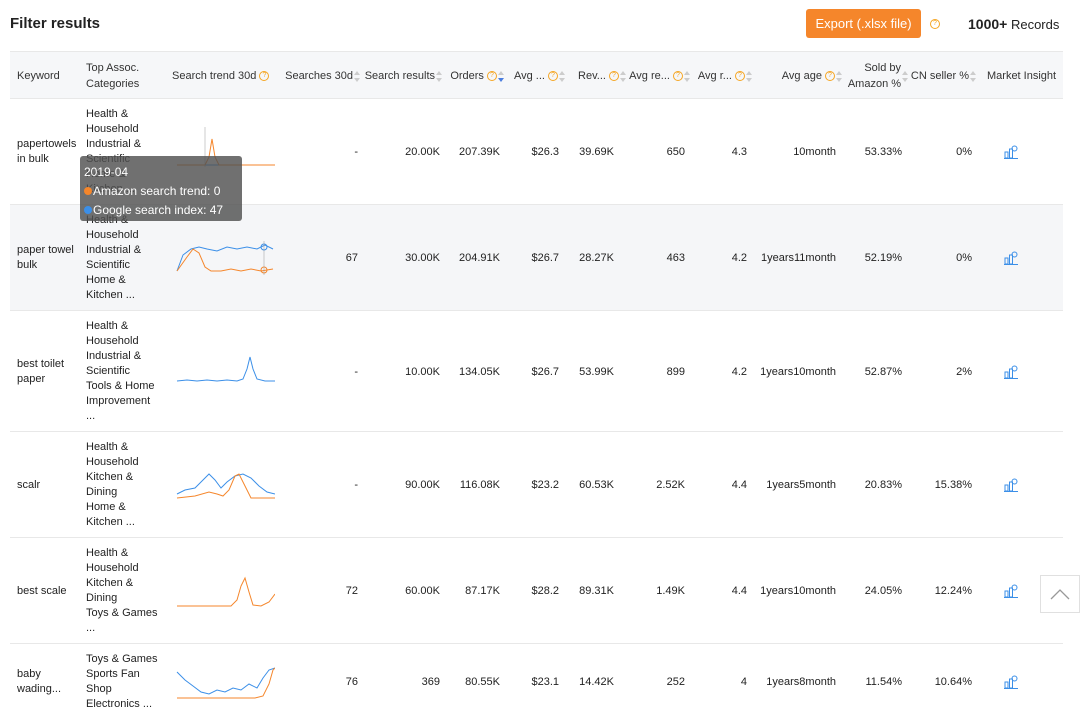  Describe the element at coordinates (863, 23) in the screenshot. I see `export-button: Export (.xlsx file)` at that location.